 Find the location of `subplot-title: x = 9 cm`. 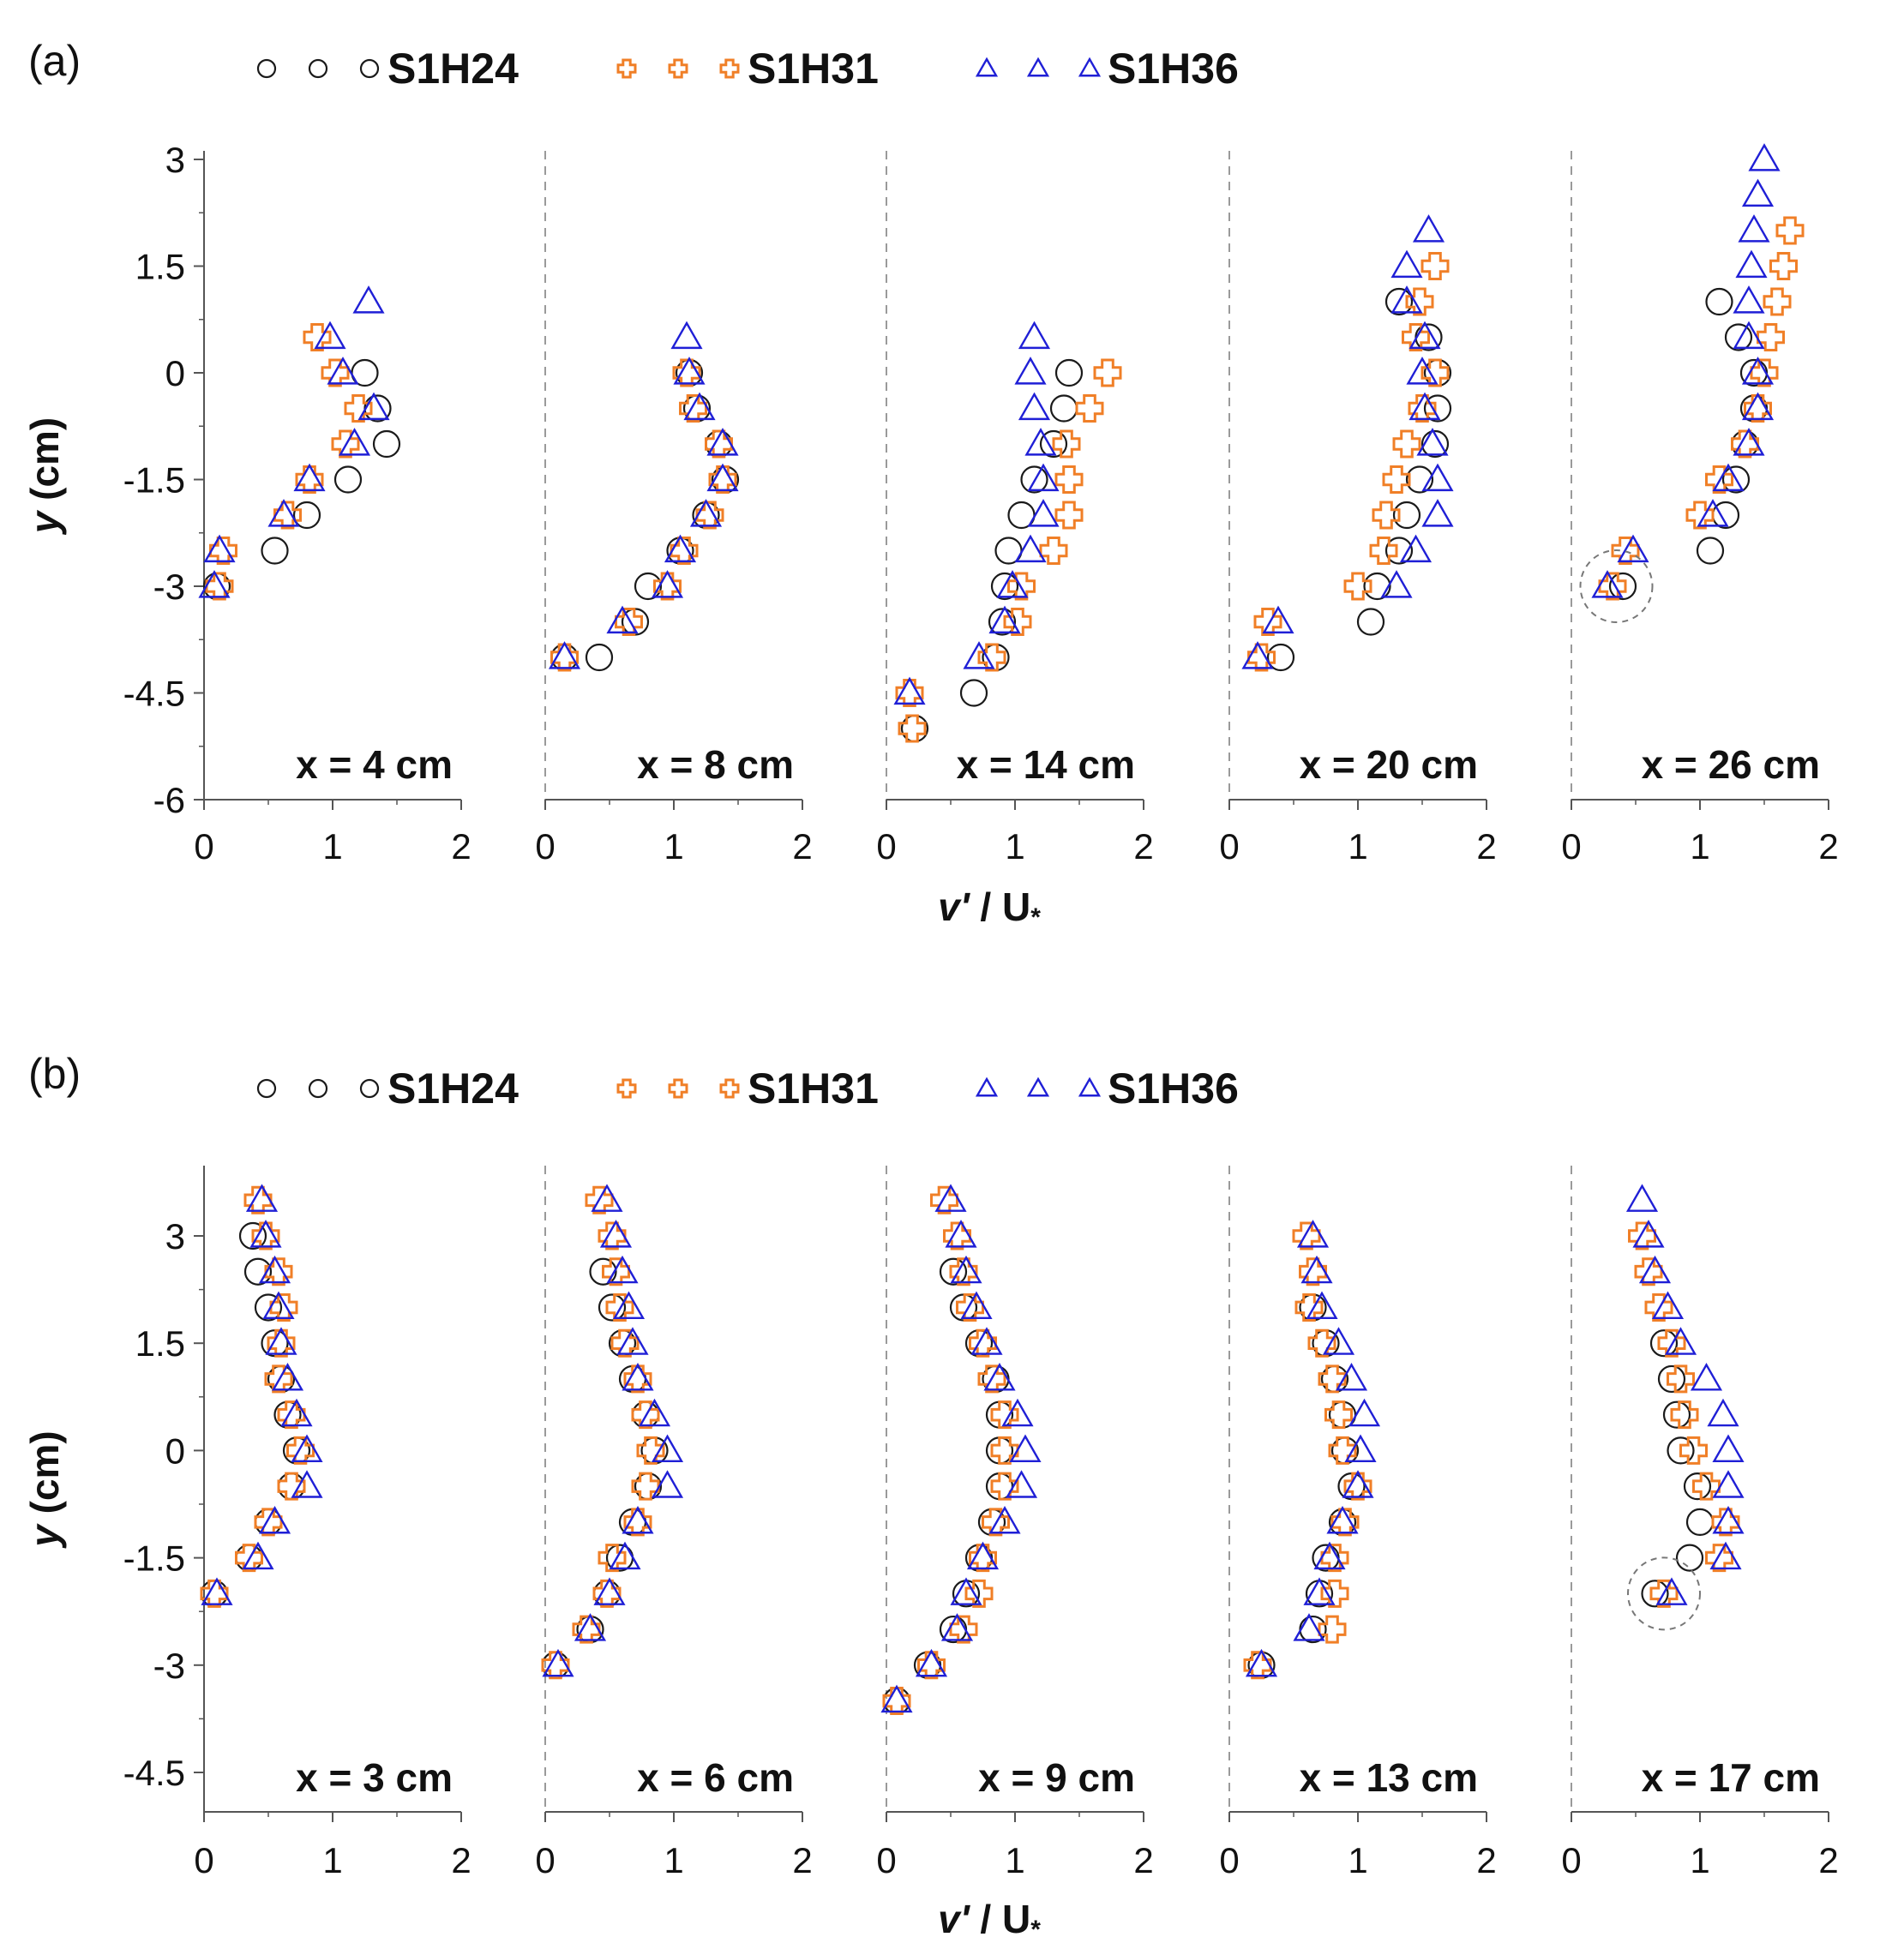

subplot-title: x = 9 cm is located at coordinates (1056, 1777).